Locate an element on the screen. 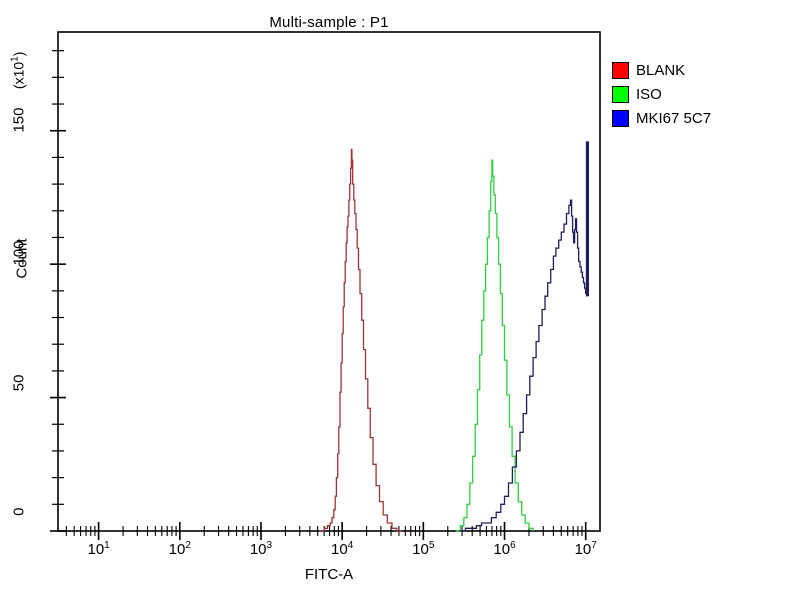  legend-item: BLANK is located at coordinates (661, 70).